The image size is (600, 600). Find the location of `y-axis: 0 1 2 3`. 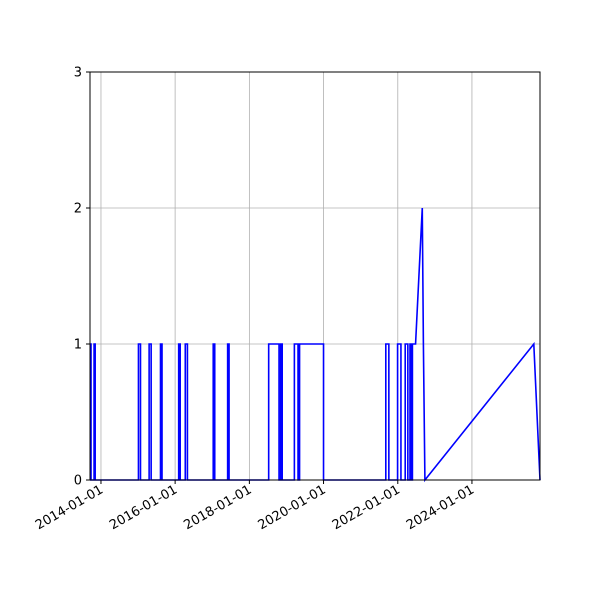

y-axis: 0 1 2 3 is located at coordinates (82, 277).